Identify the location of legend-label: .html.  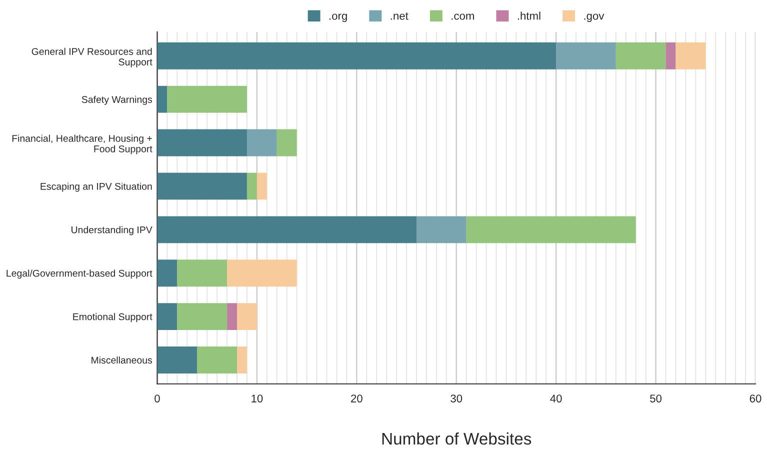
(529, 16).